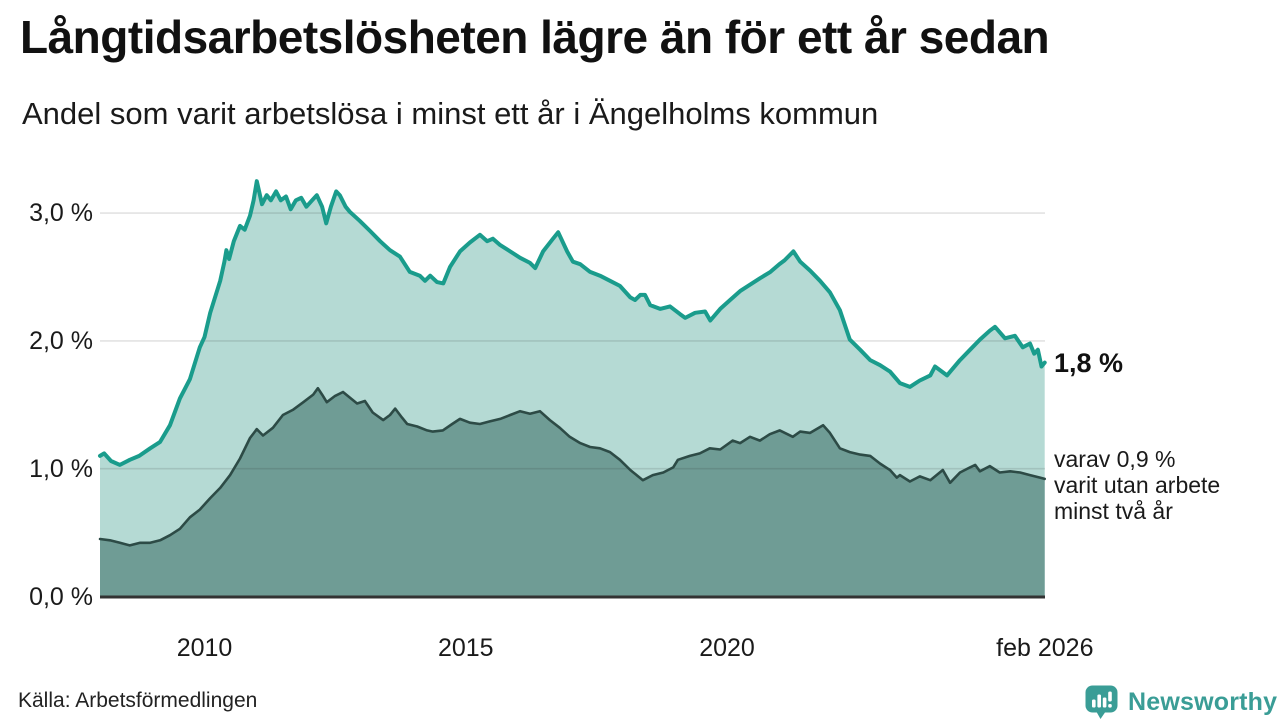  I want to click on newsworthy-icon, so click(1101, 702).